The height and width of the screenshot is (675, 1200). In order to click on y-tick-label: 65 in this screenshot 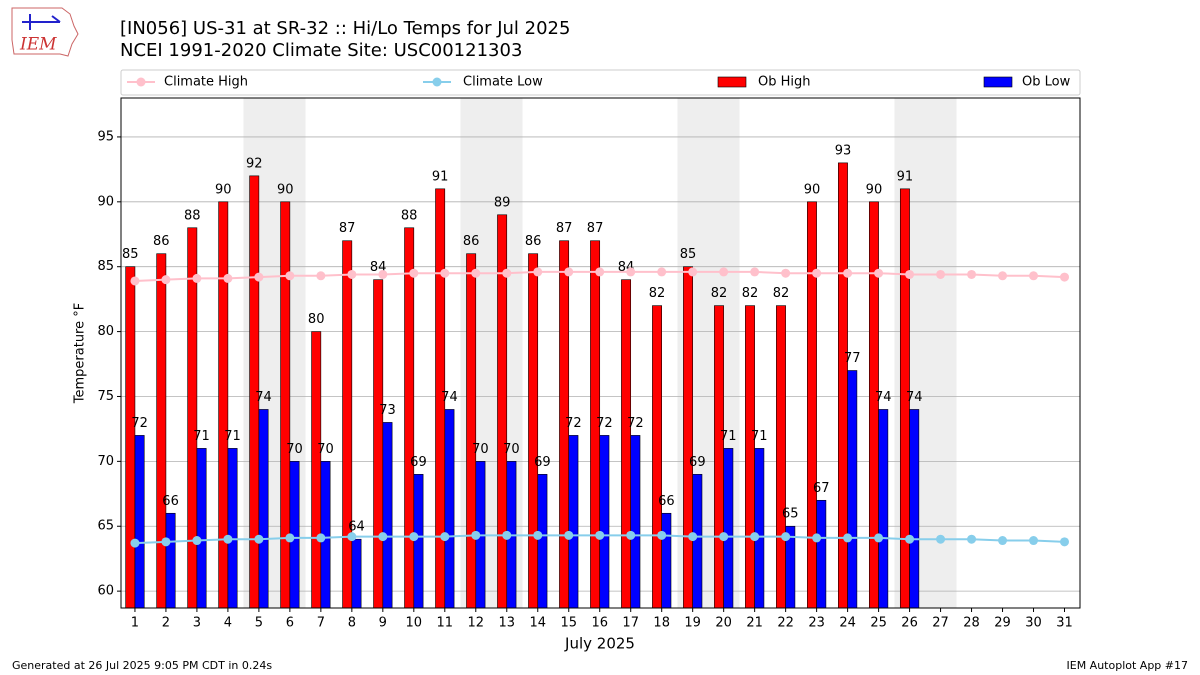, I will do `click(105, 526)`.